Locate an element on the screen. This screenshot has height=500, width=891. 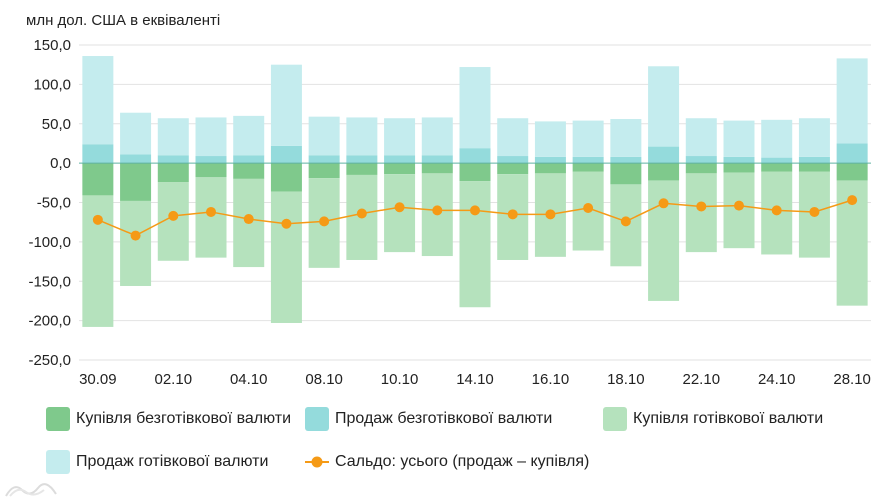
x-tick-label: 18.10 is located at coordinates (626, 379).